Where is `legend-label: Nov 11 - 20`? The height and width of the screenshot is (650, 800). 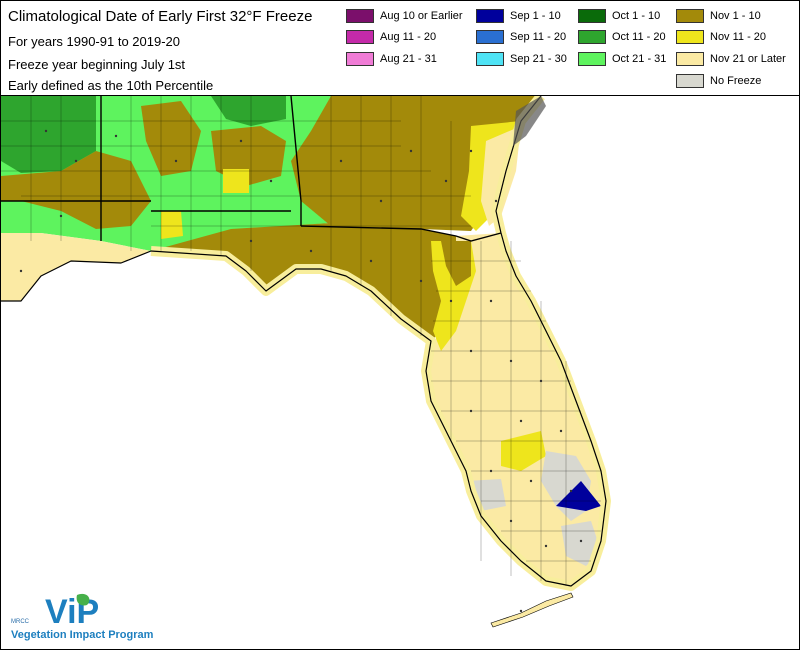
legend-label: Nov 11 - 20 is located at coordinates (738, 37).